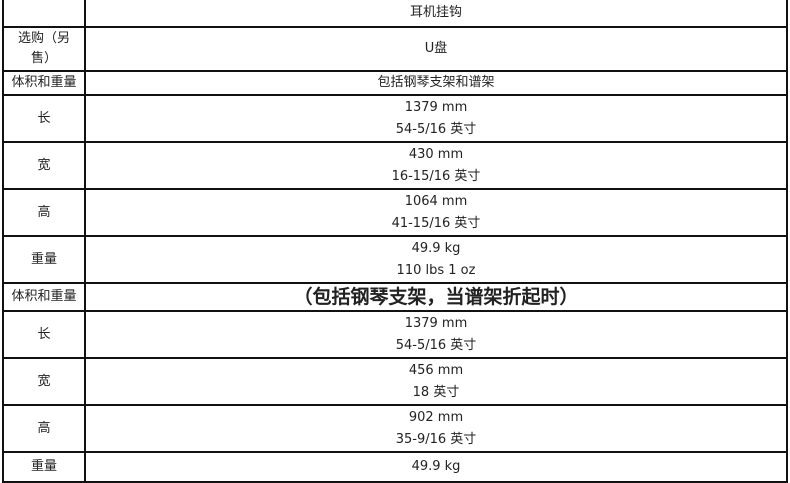 The width and height of the screenshot is (790, 483). Describe the element at coordinates (436, 417) in the screenshot. I see `value-line: 902 mm` at that location.